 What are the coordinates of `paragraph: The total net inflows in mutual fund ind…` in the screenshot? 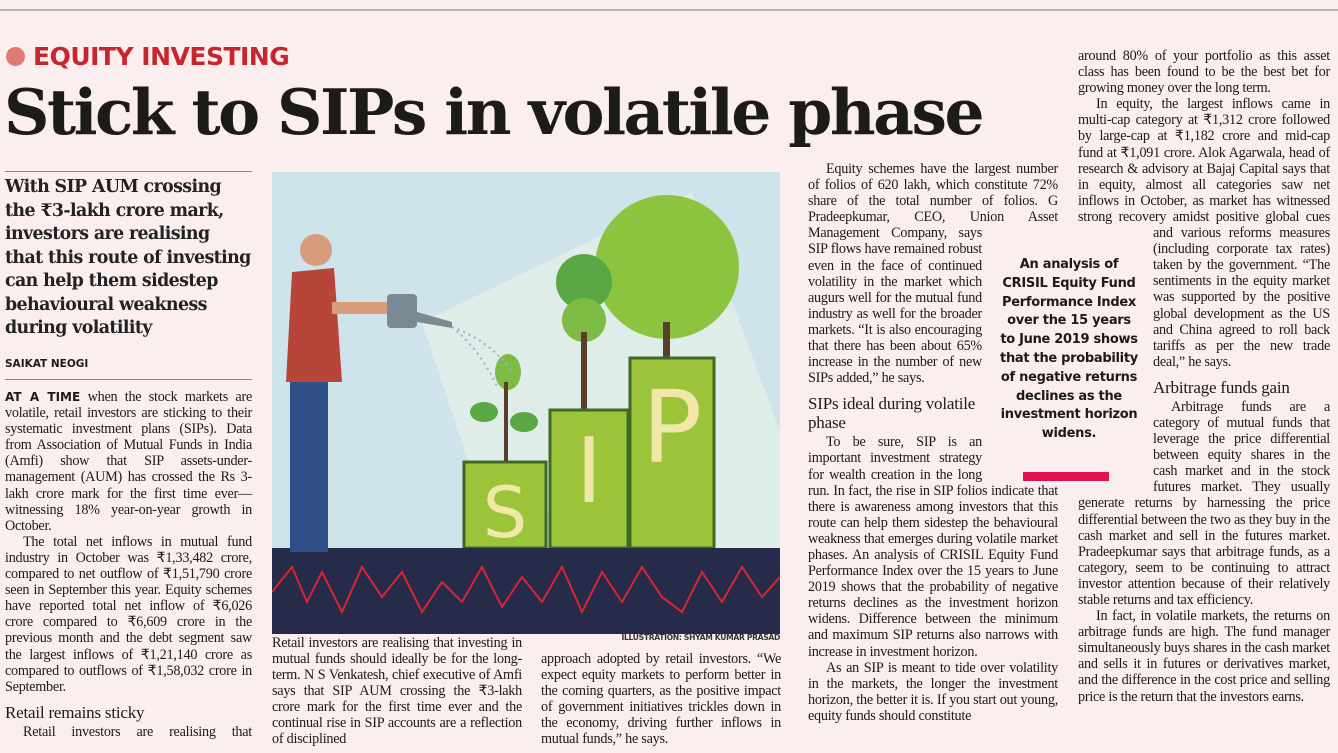 It's located at (128, 614).